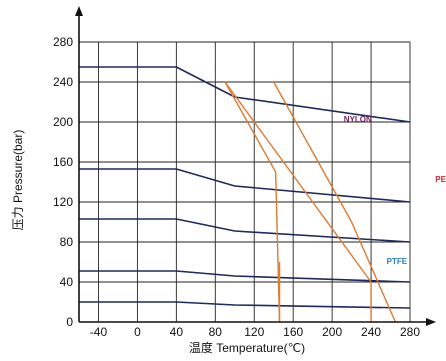 This screenshot has height=361, width=446. I want to click on x-tick-label: 40, so click(177, 332).